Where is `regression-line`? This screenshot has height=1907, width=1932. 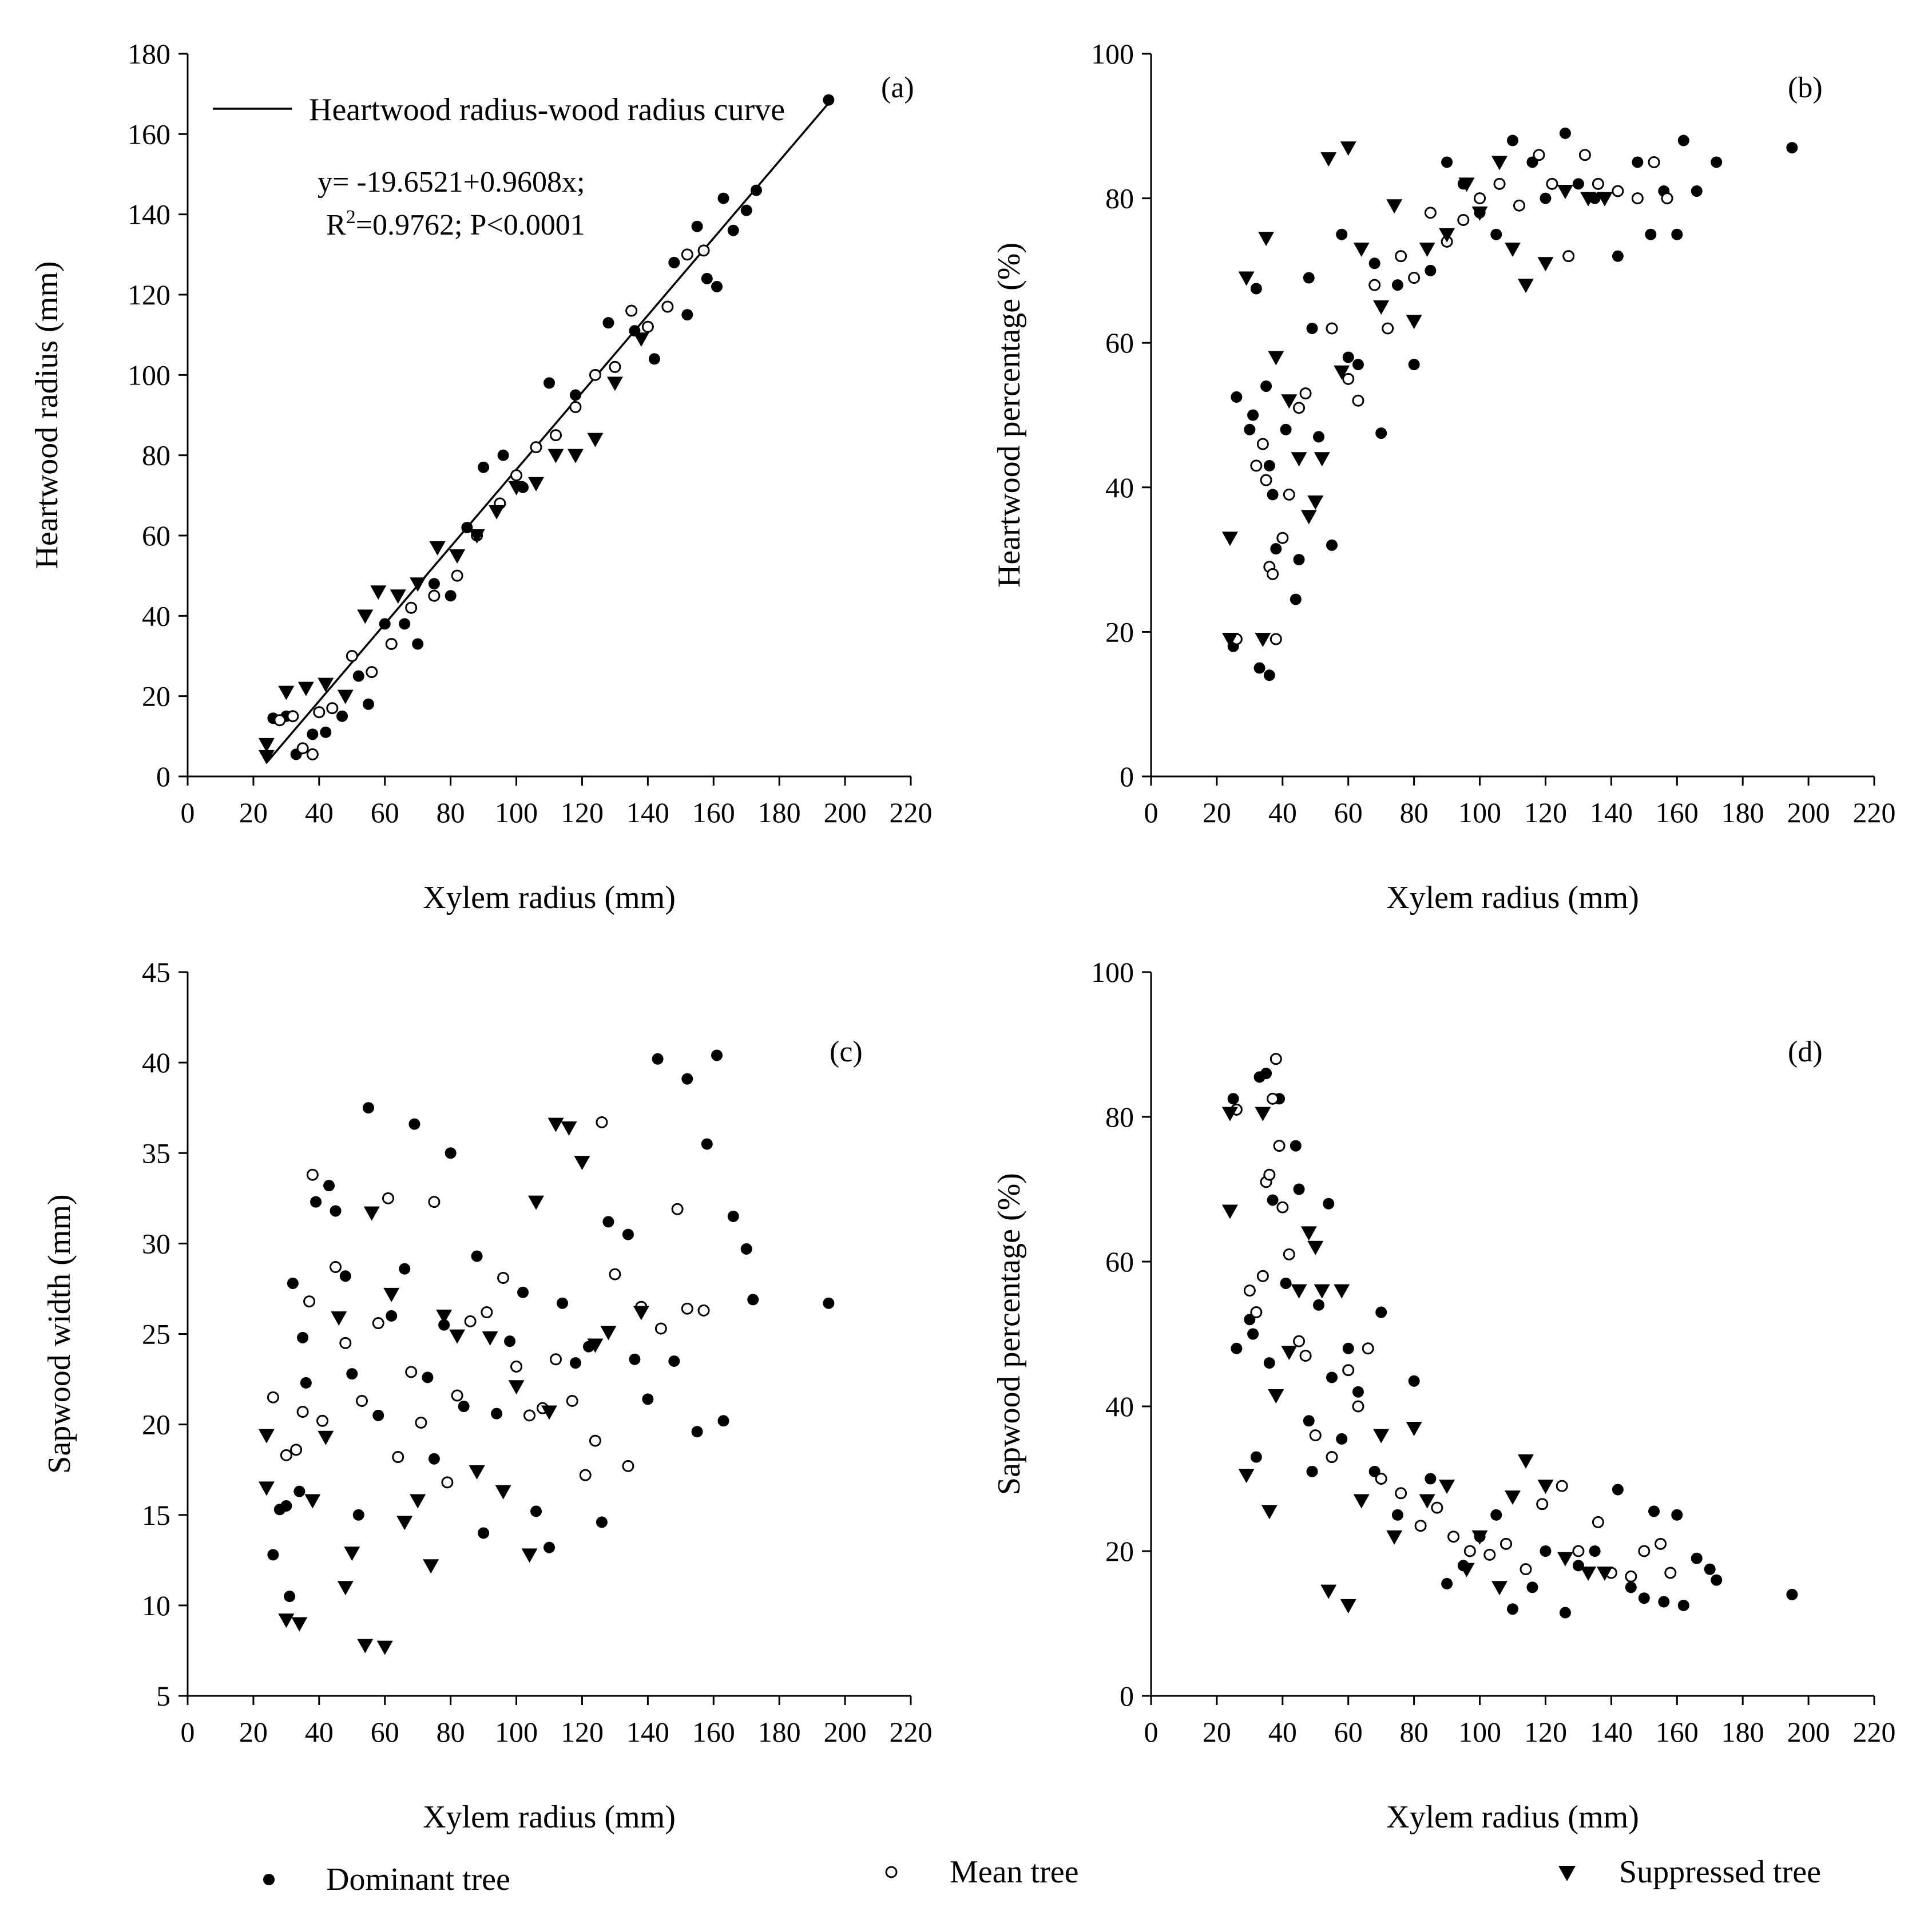 regression-line is located at coordinates (547, 433).